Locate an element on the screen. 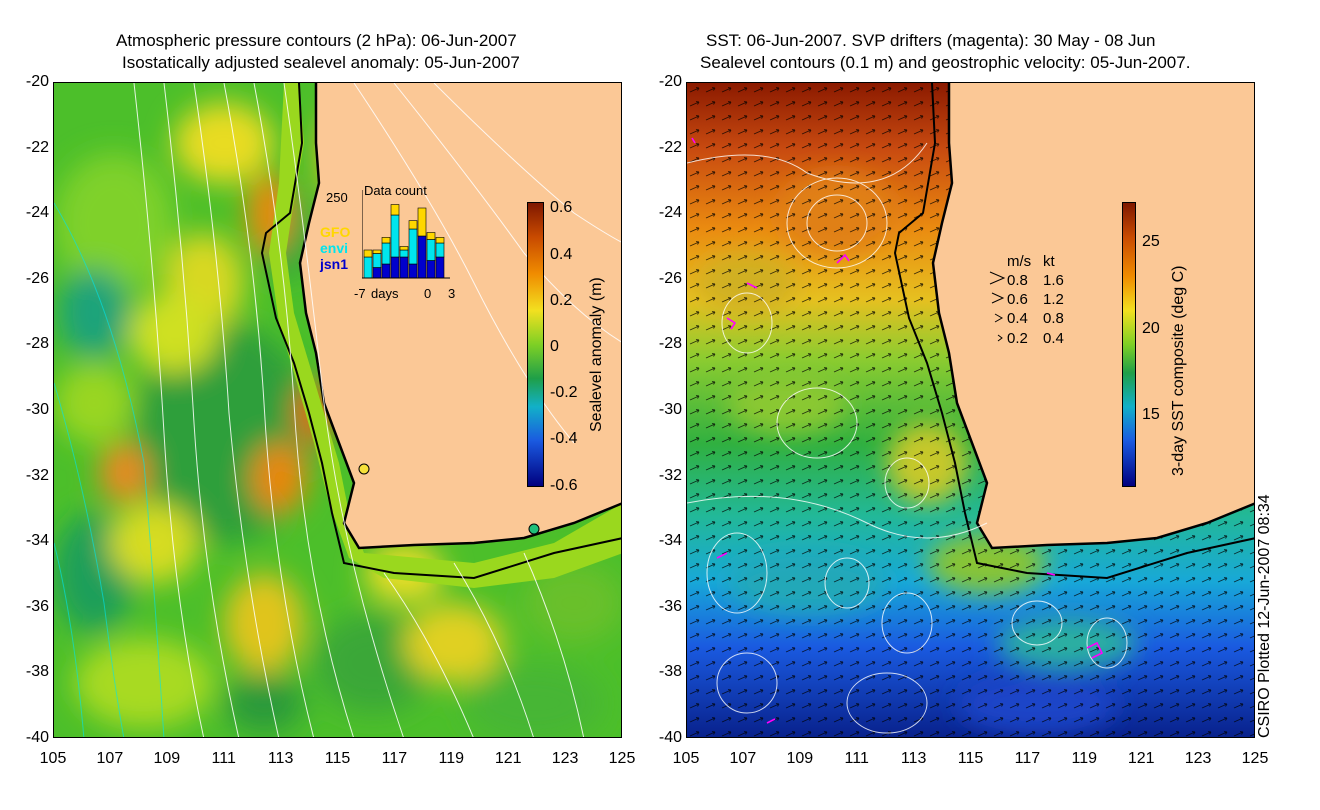 This screenshot has width=1320, height=810. left-lat-tick-label: -22 is located at coordinates (37, 147).